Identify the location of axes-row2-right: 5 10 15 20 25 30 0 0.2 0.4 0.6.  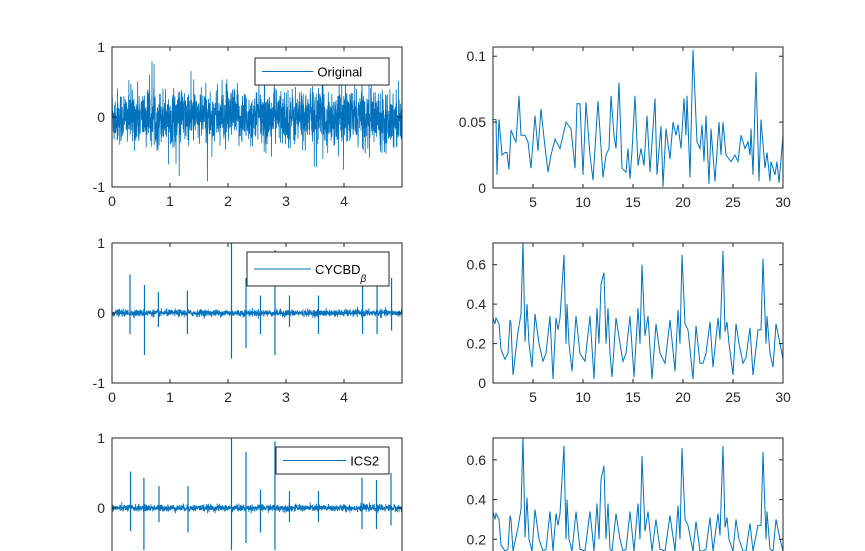
(629, 323).